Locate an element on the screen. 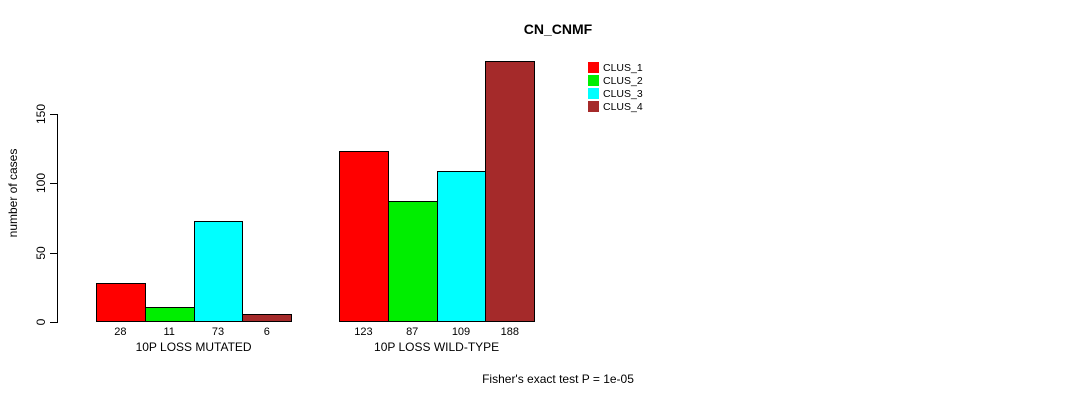  bar-value-label: 188 is located at coordinates (509, 332).